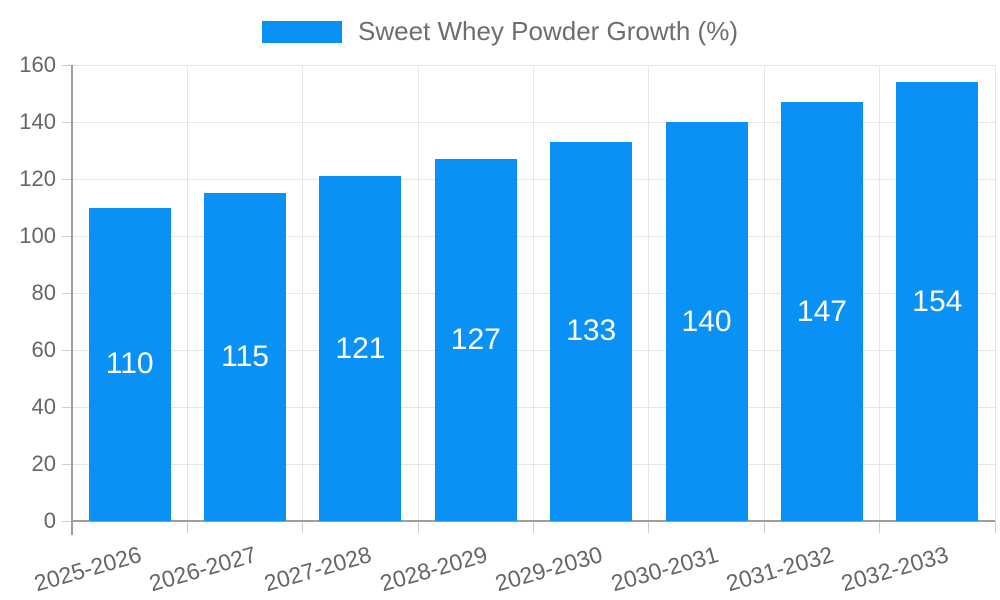 The height and width of the screenshot is (600, 1000). I want to click on bar-value-label: 140, so click(706, 321).